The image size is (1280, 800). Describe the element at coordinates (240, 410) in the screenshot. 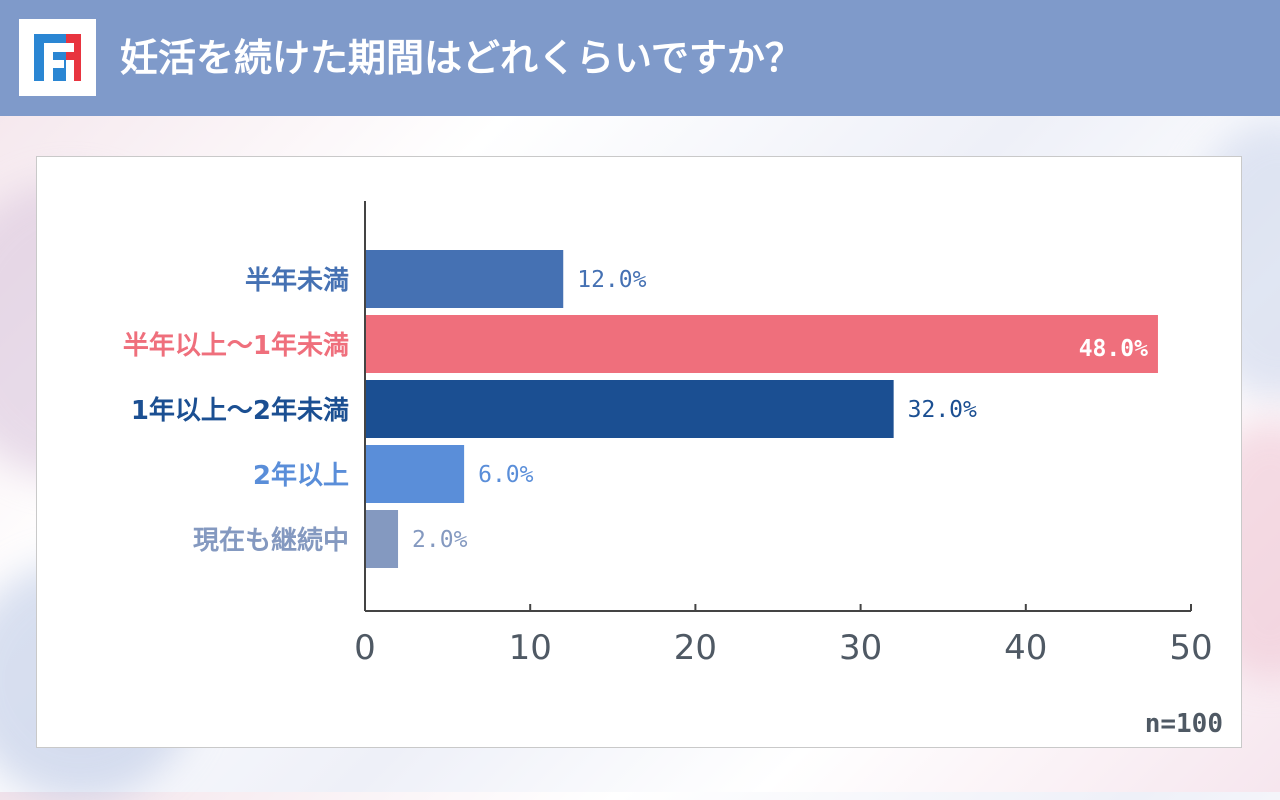

I see `category-label: 1年以上〜2年未満` at that location.